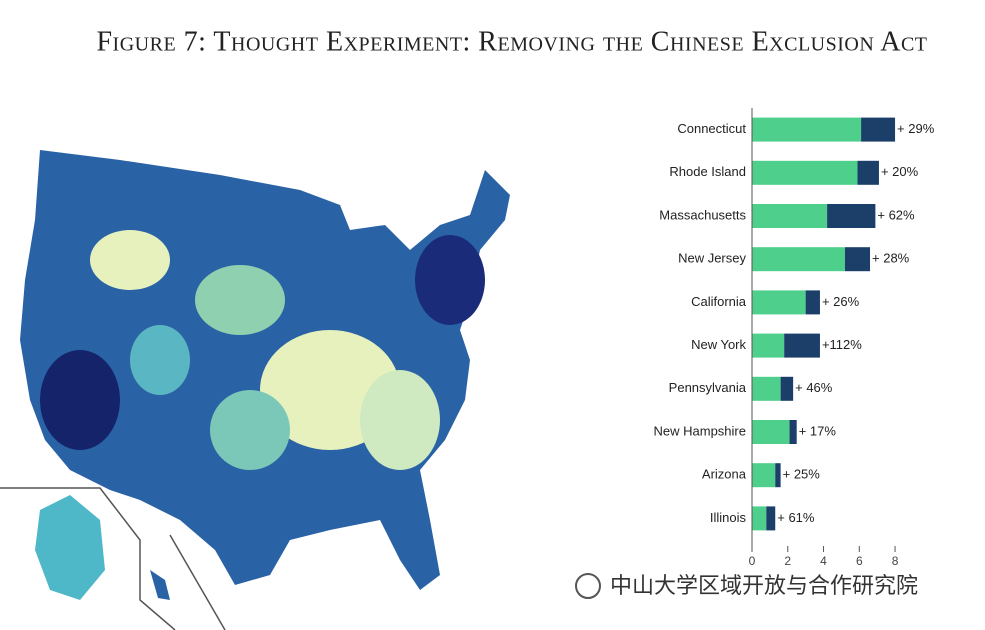  What do you see at coordinates (841, 301) in the screenshot?
I see `bar-annotation: + 26%` at bounding box center [841, 301].